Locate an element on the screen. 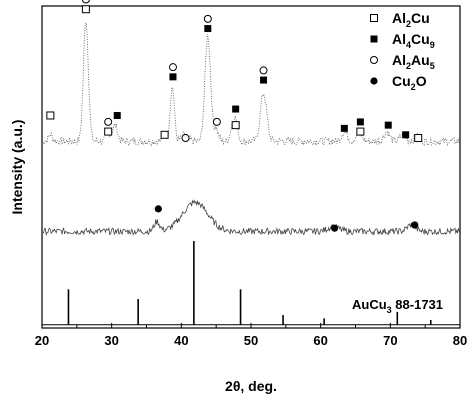  reference-label: AuCu3 88-1731 is located at coordinates (397, 306).